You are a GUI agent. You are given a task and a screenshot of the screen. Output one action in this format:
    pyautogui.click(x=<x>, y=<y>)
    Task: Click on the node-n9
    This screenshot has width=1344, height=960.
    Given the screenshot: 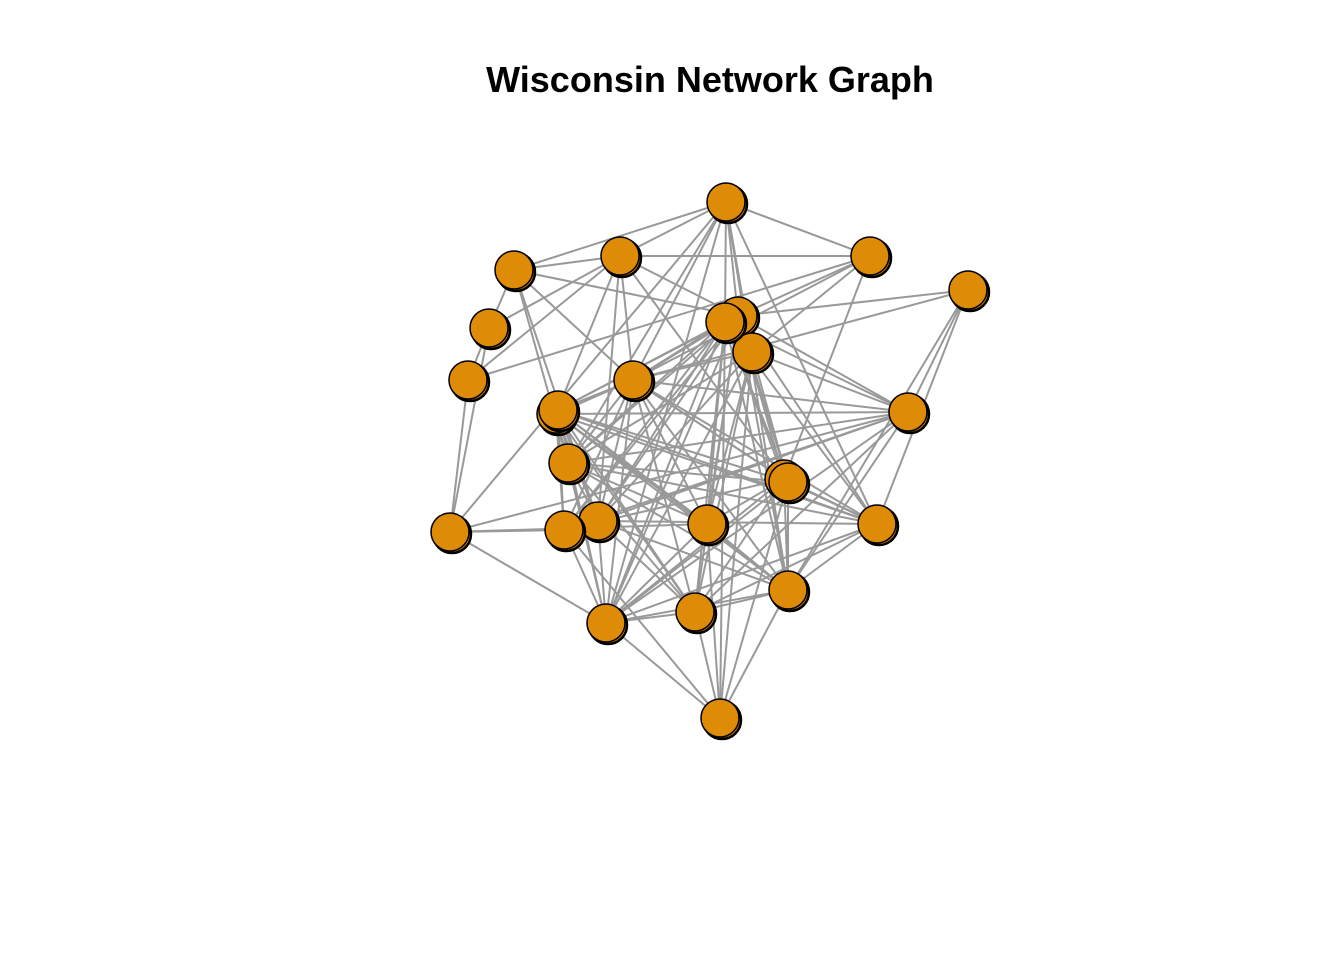 What is the action you would take?
    pyautogui.click(x=752, y=352)
    